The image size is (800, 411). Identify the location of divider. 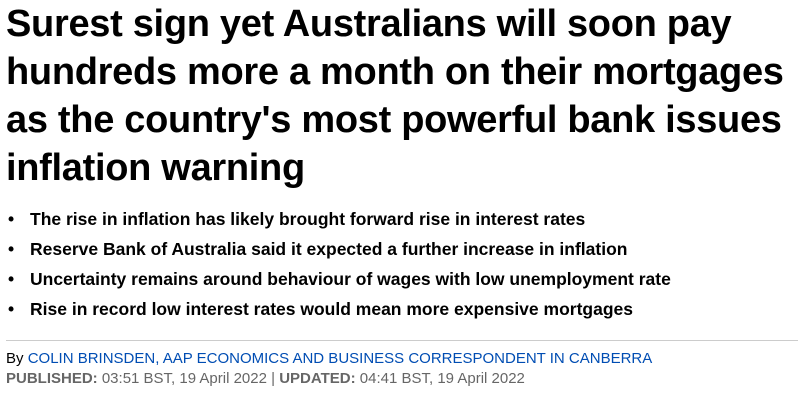
(402, 340).